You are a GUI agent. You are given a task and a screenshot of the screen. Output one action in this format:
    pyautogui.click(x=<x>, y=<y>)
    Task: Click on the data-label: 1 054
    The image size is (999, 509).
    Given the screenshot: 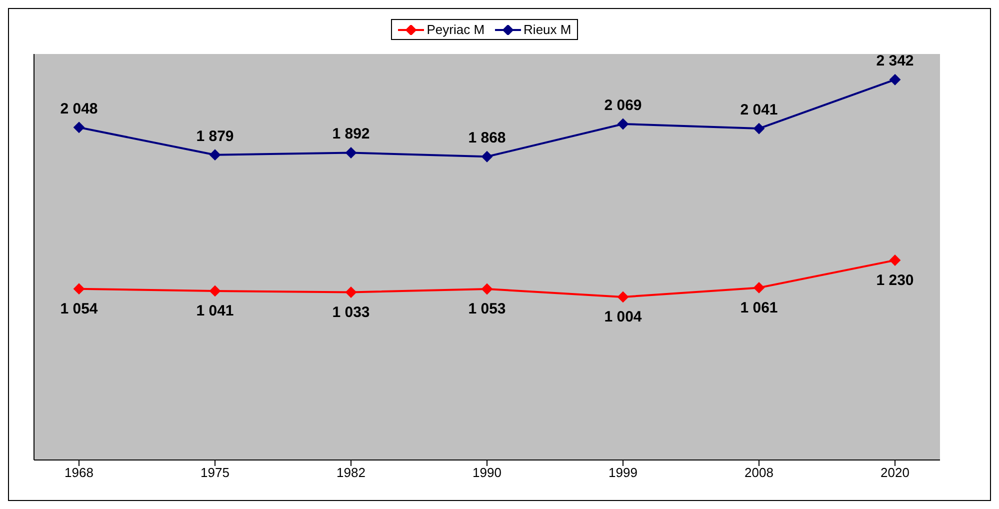 What is the action you would take?
    pyautogui.click(x=79, y=309)
    